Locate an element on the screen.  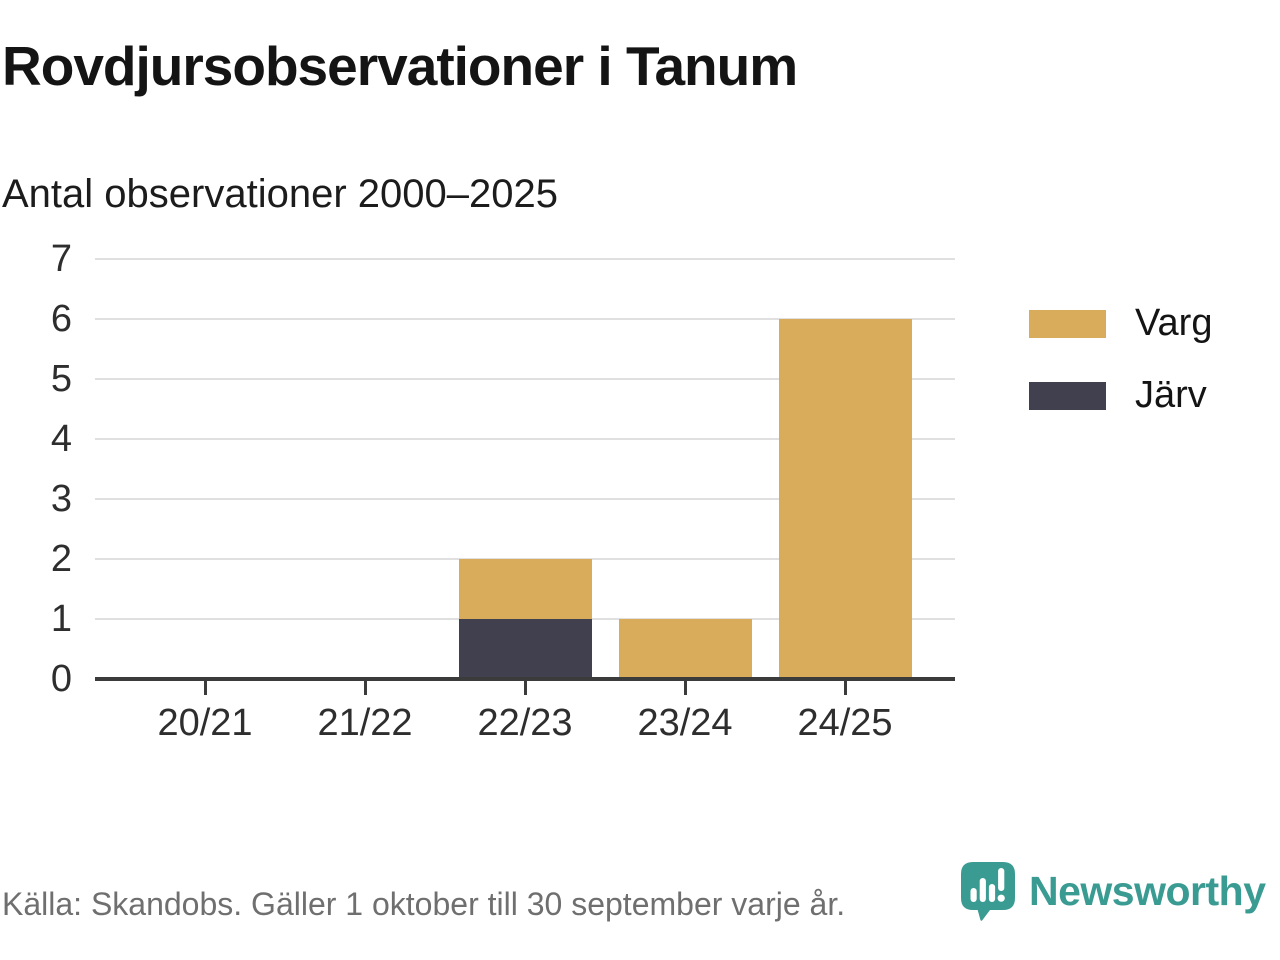
legend-item-jarv: Järv is located at coordinates (1120, 395).